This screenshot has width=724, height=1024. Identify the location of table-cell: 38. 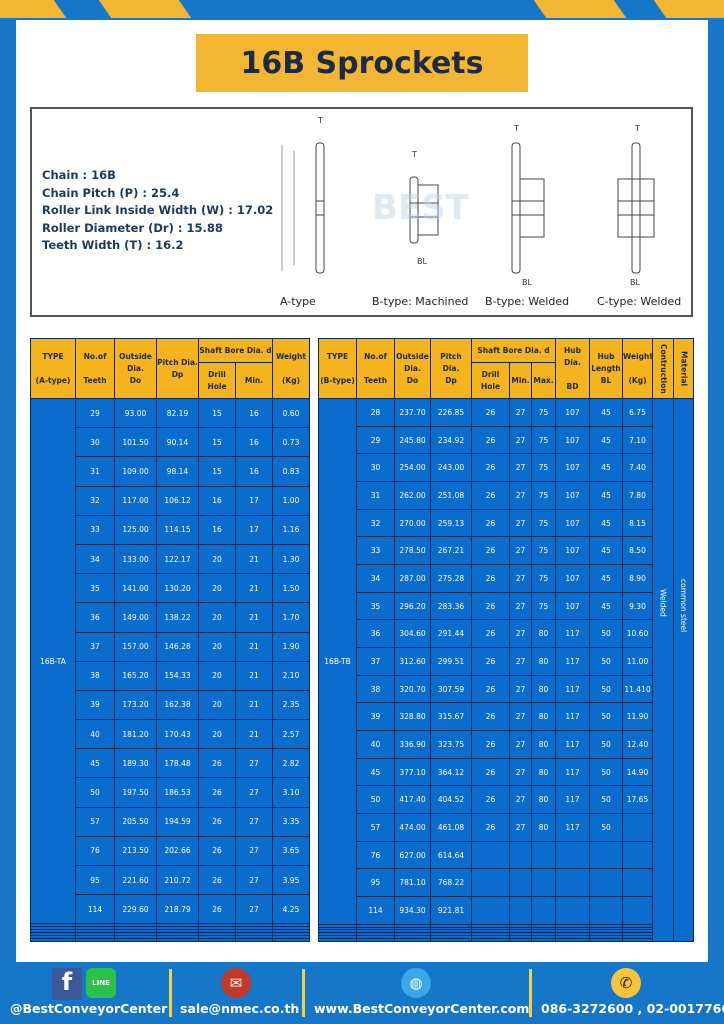
(95, 675).